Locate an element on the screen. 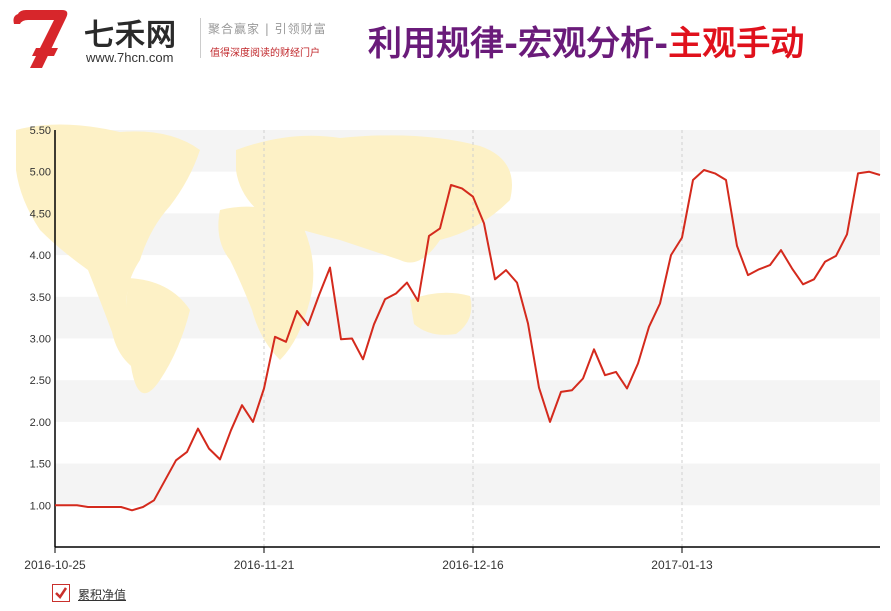 This screenshot has width=891, height=611. slogan-divider is located at coordinates (200, 38).